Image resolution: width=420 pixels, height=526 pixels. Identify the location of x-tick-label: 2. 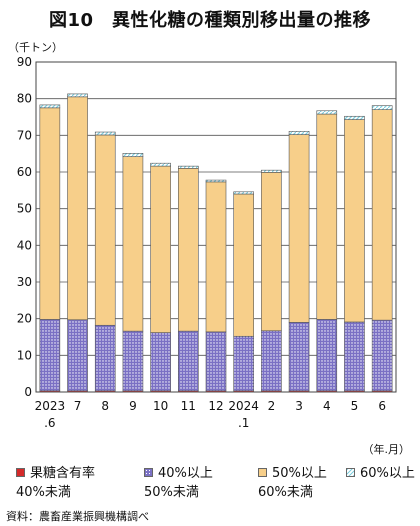
(272, 406).